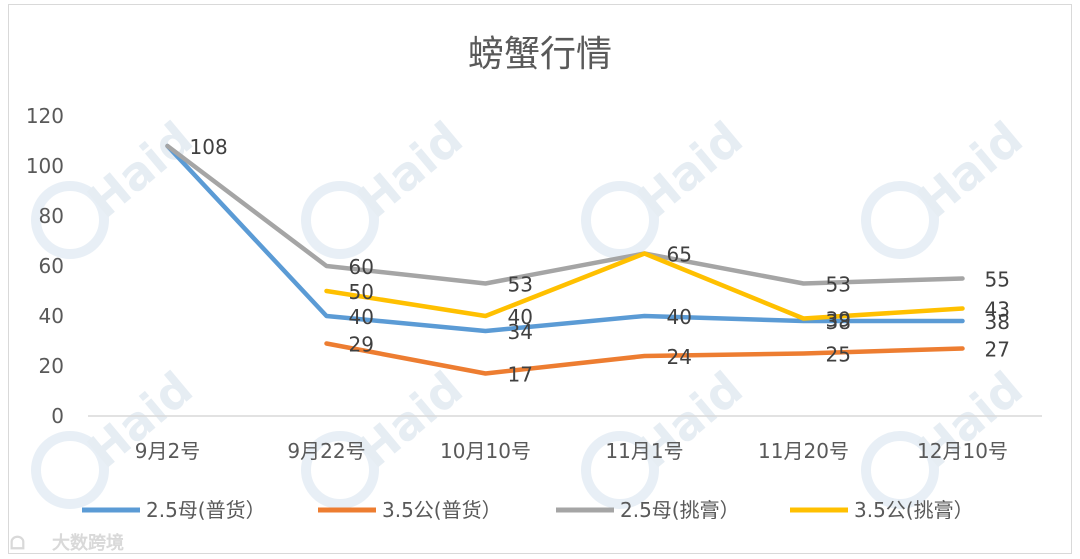 The width and height of the screenshot is (1080, 559). I want to click on y-tick-label: 60, so click(51, 266).